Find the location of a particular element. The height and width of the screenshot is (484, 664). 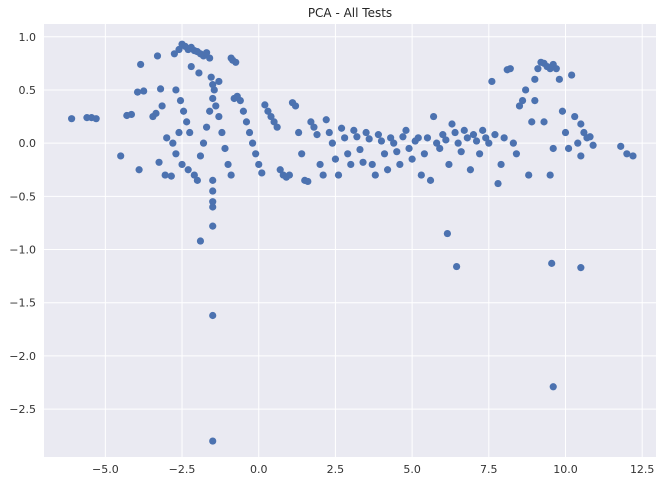

x-tick-label: −2.5 is located at coordinates (182, 469).